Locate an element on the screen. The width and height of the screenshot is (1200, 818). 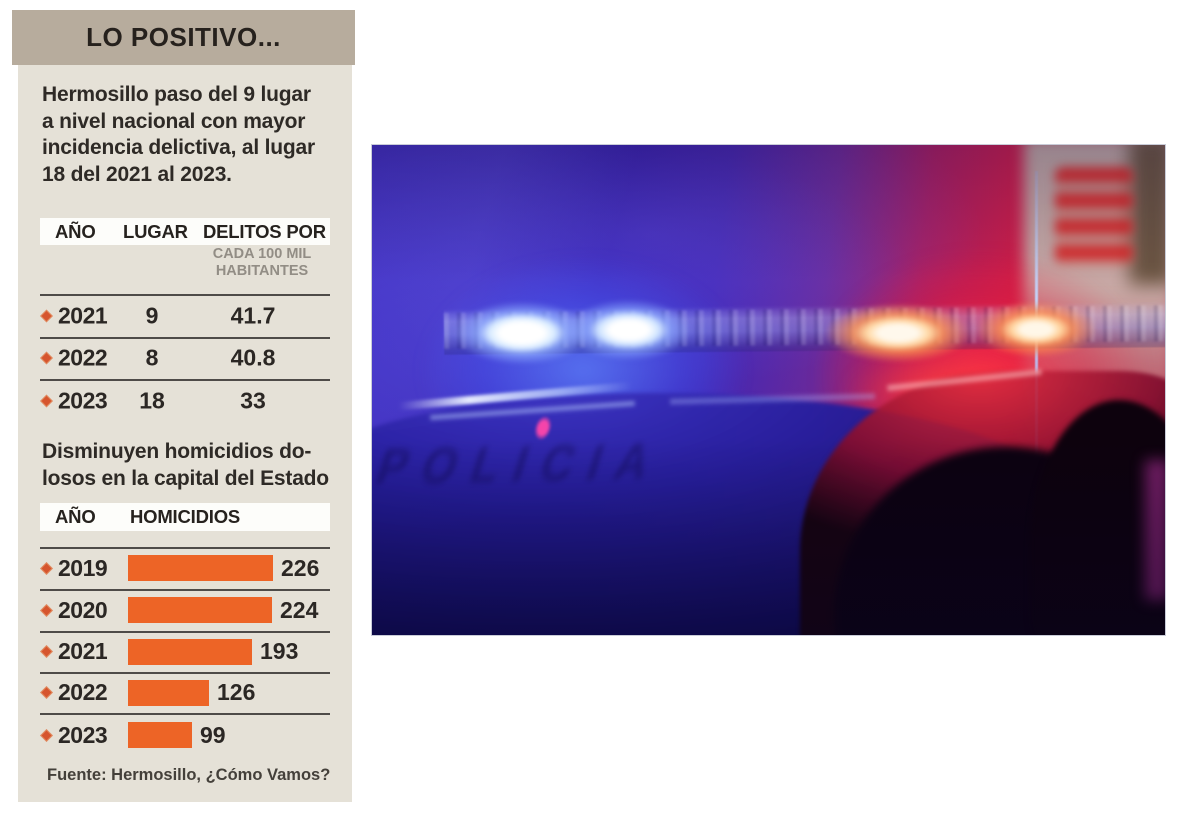
lugar-cell: 8 is located at coordinates (152, 357).